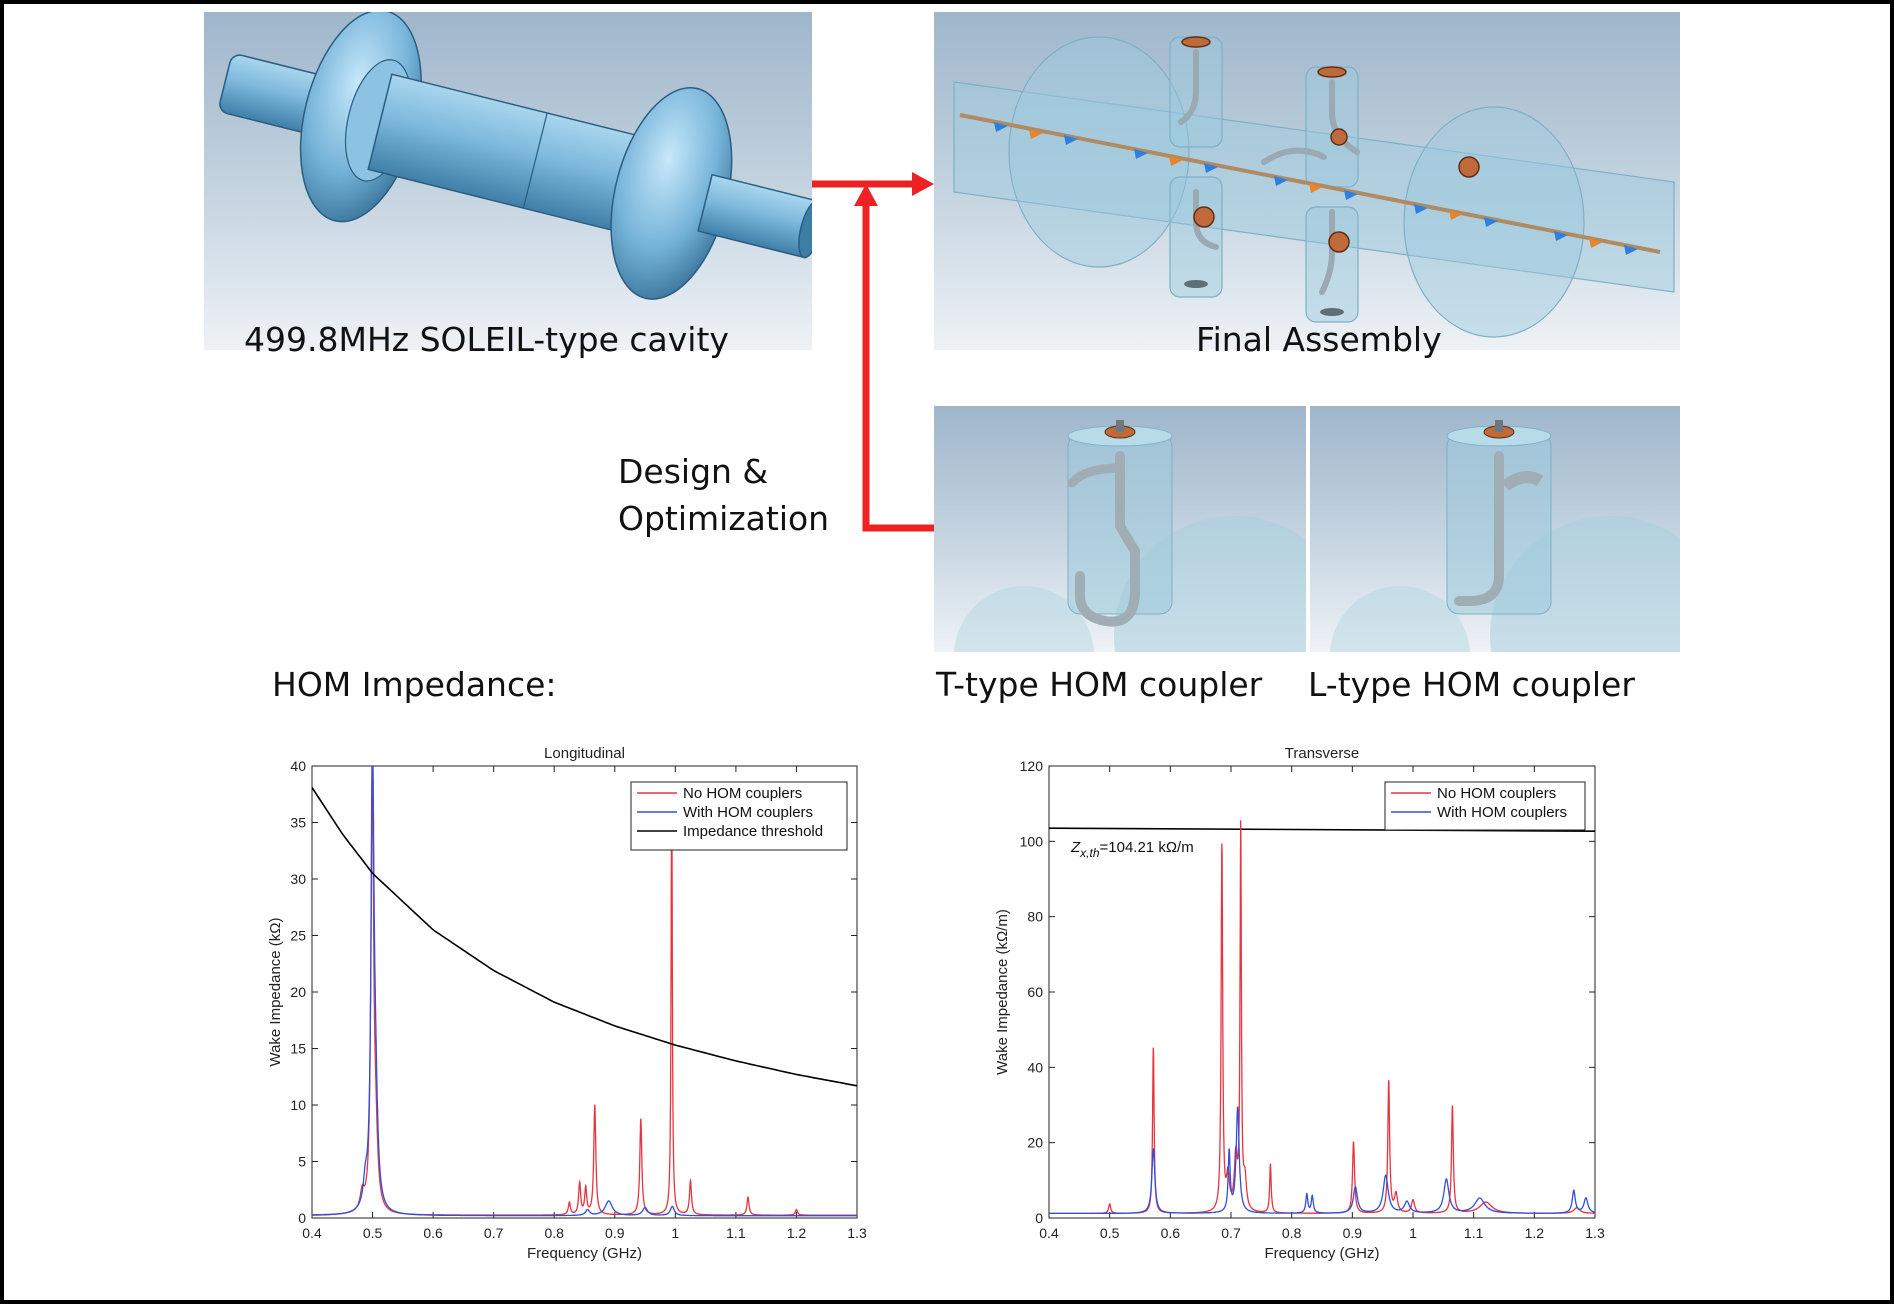  What do you see at coordinates (1130, 536) in the screenshot?
I see `t-coupler-drawing` at bounding box center [1130, 536].